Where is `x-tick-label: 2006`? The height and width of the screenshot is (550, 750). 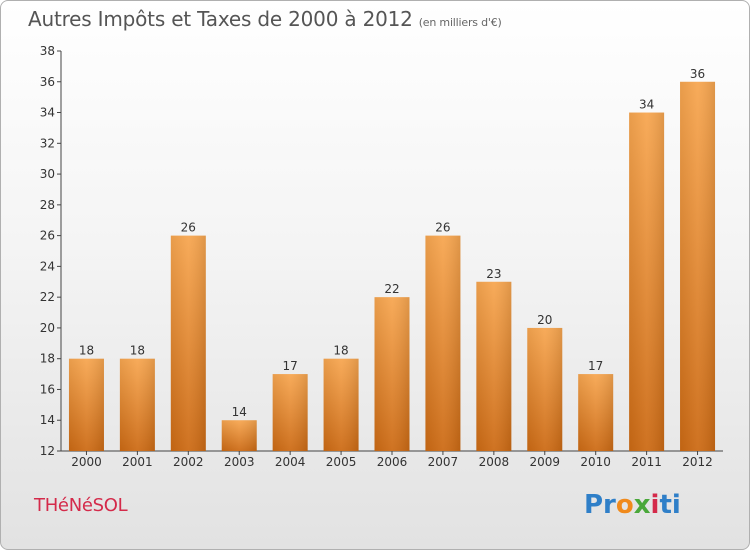
x-tick-label: 2006 is located at coordinates (392, 462).